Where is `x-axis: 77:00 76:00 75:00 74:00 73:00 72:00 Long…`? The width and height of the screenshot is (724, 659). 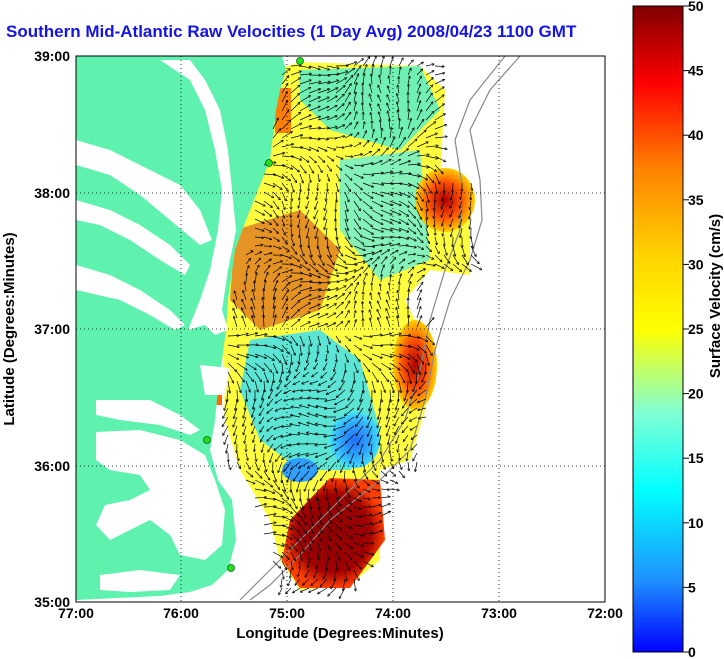
x-axis: 77:00 76:00 75:00 74:00 73:00 72:00 Long… is located at coordinates (340, 623).